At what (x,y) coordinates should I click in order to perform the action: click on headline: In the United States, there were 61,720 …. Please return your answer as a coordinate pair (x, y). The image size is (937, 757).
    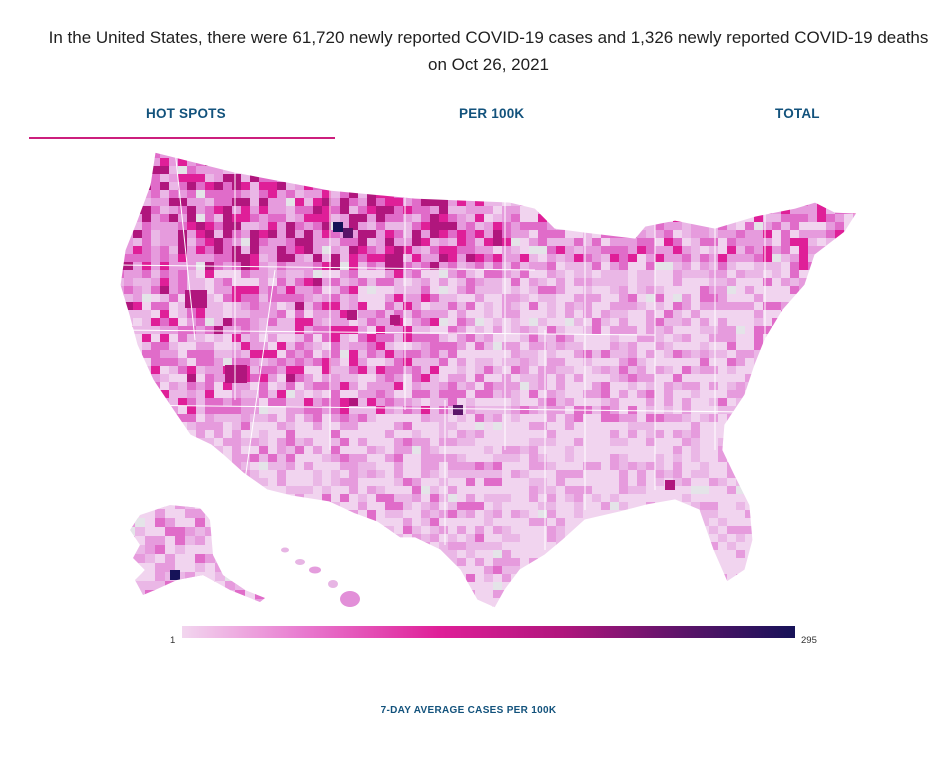
    Looking at the image, I should click on (488, 51).